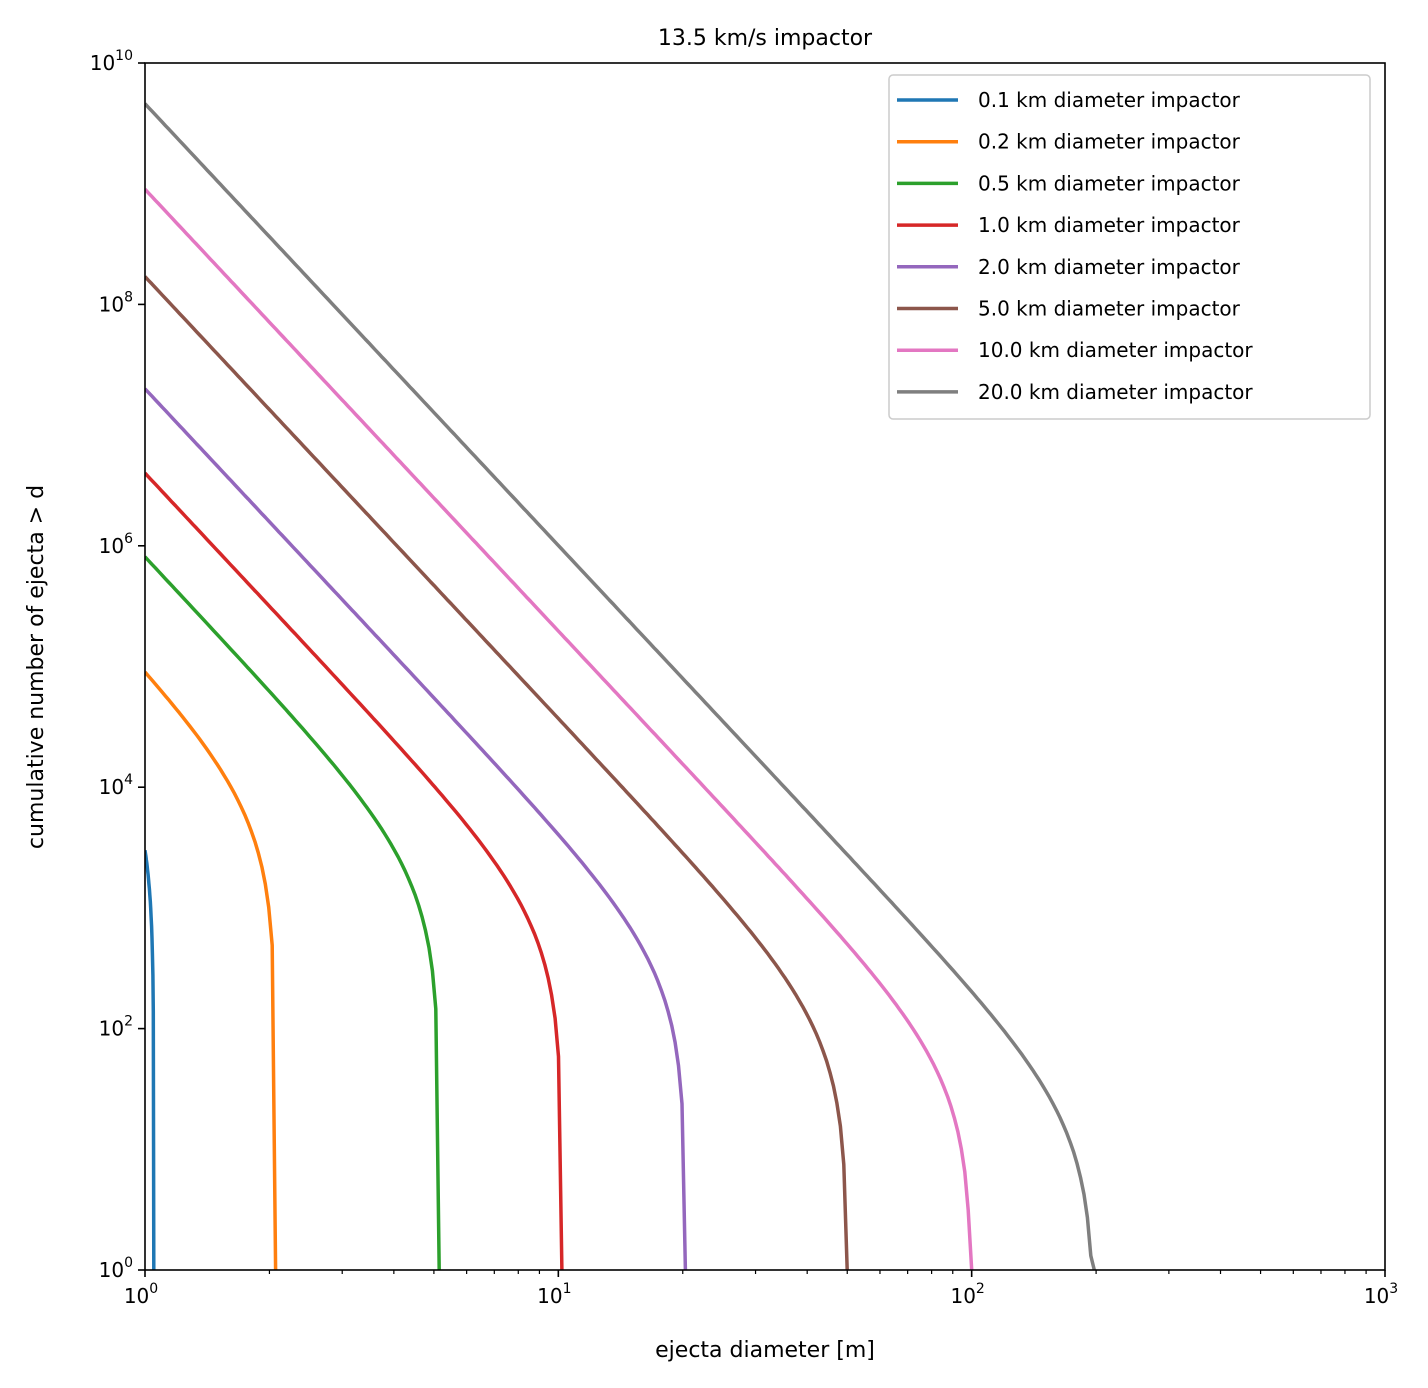 The image size is (1428, 1388). I want to click on y-tick-label: 10², so click(116, 1027).